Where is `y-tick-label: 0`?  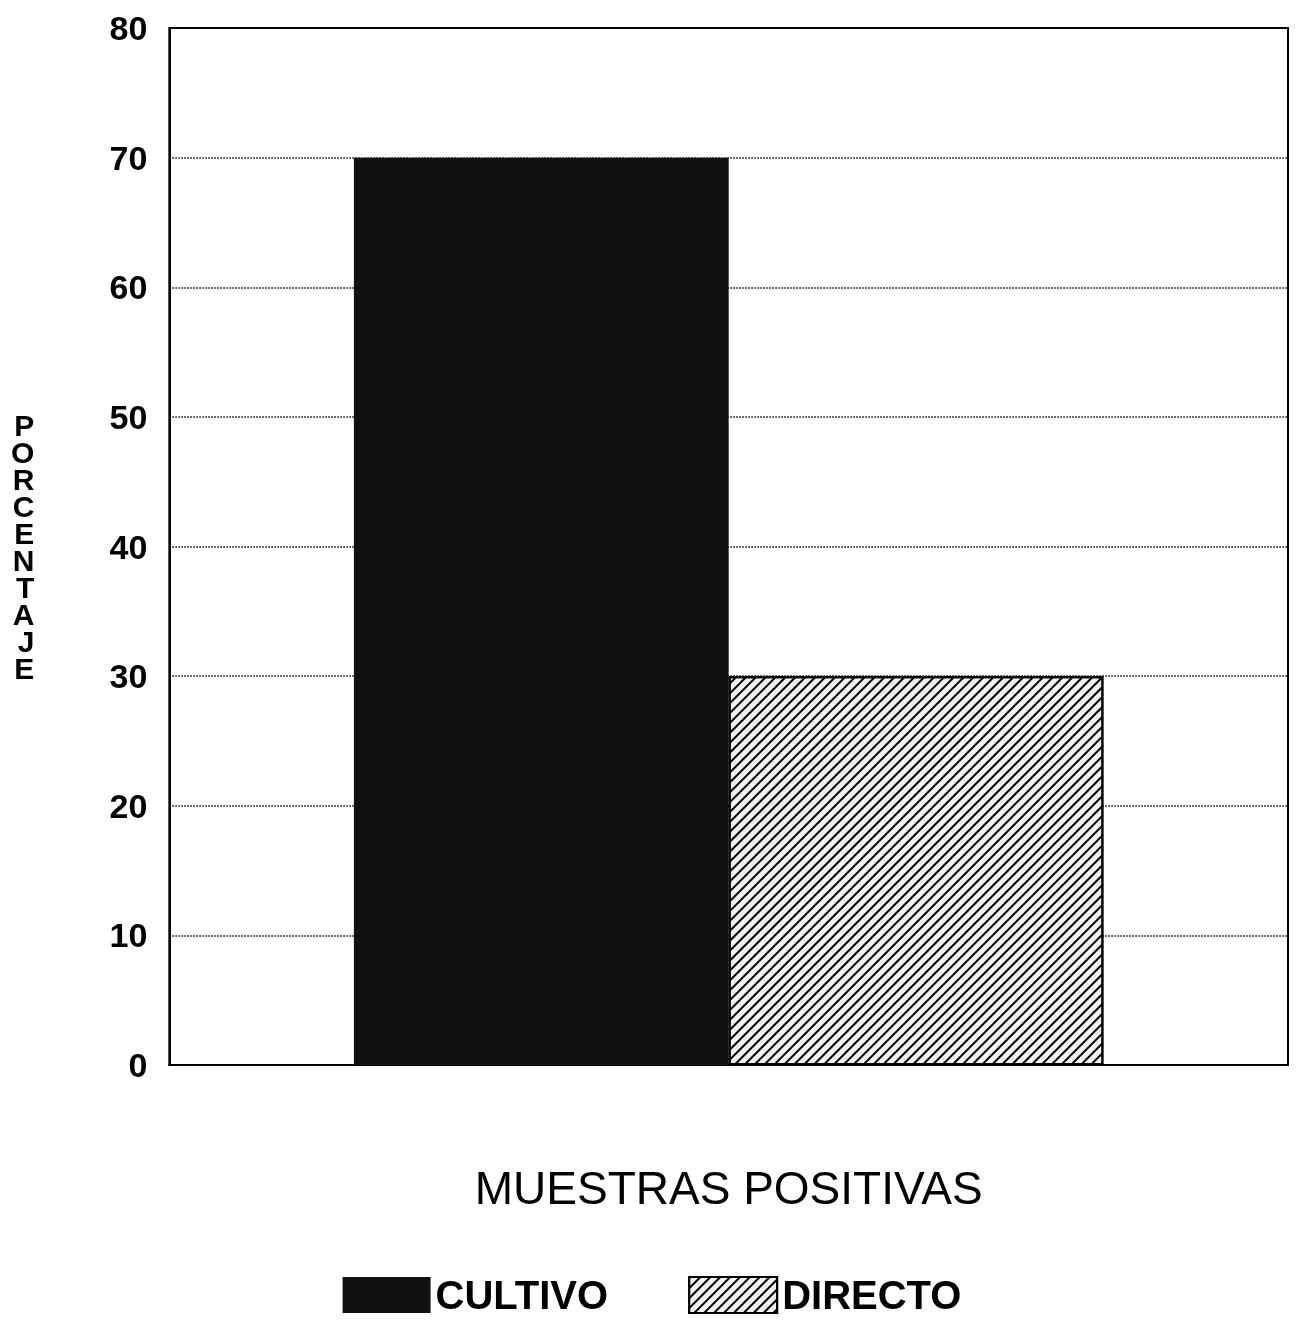 y-tick-label: 0 is located at coordinates (138, 1065).